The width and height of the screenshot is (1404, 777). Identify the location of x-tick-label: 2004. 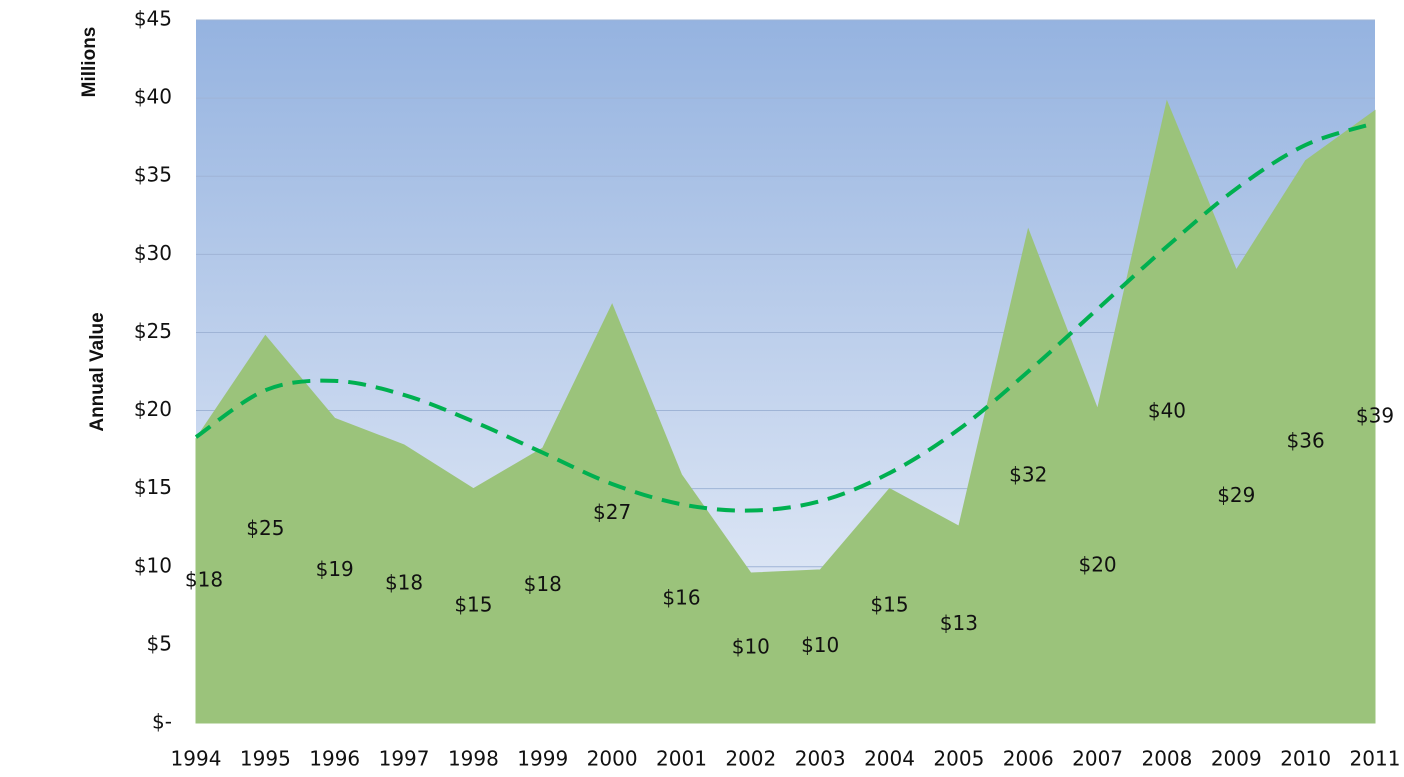
(889, 759).